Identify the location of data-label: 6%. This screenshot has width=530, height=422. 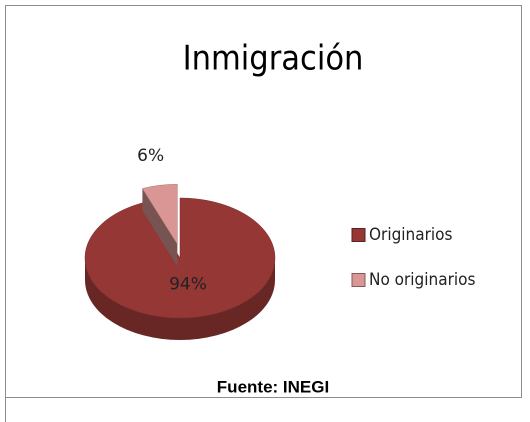
(150, 156).